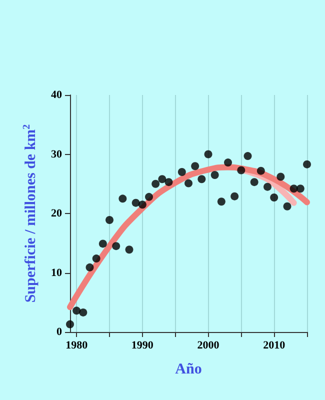 The image size is (325, 400). What do you see at coordinates (59, 332) in the screenshot?
I see `y-tick-label: 0` at bounding box center [59, 332].